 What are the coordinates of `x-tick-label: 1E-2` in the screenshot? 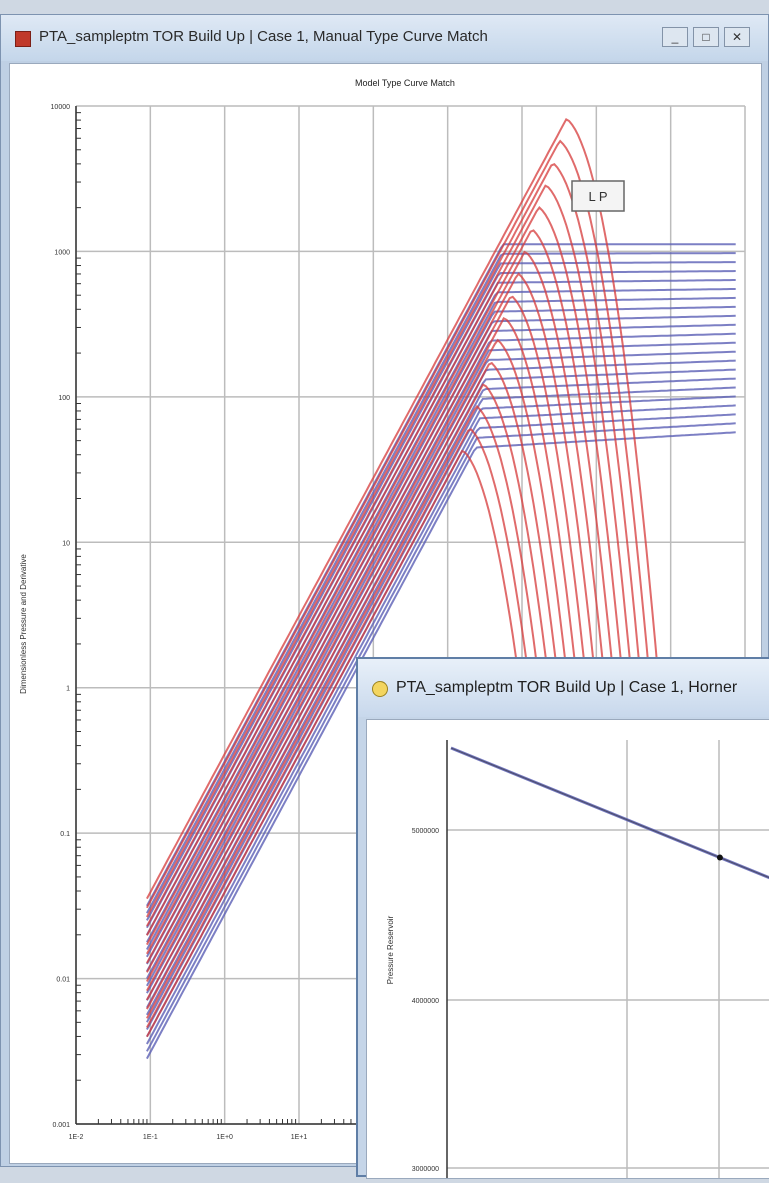 It's located at (76, 1137).